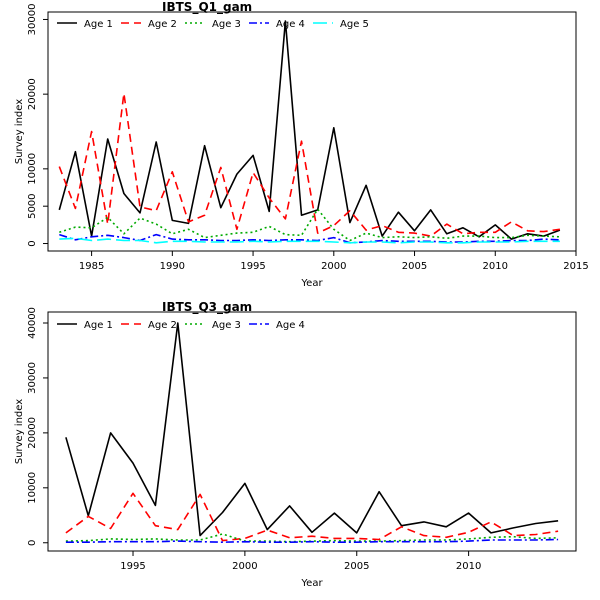  Describe the element at coordinates (32, 323) in the screenshot. I see `y-tick-label: 40000` at that location.